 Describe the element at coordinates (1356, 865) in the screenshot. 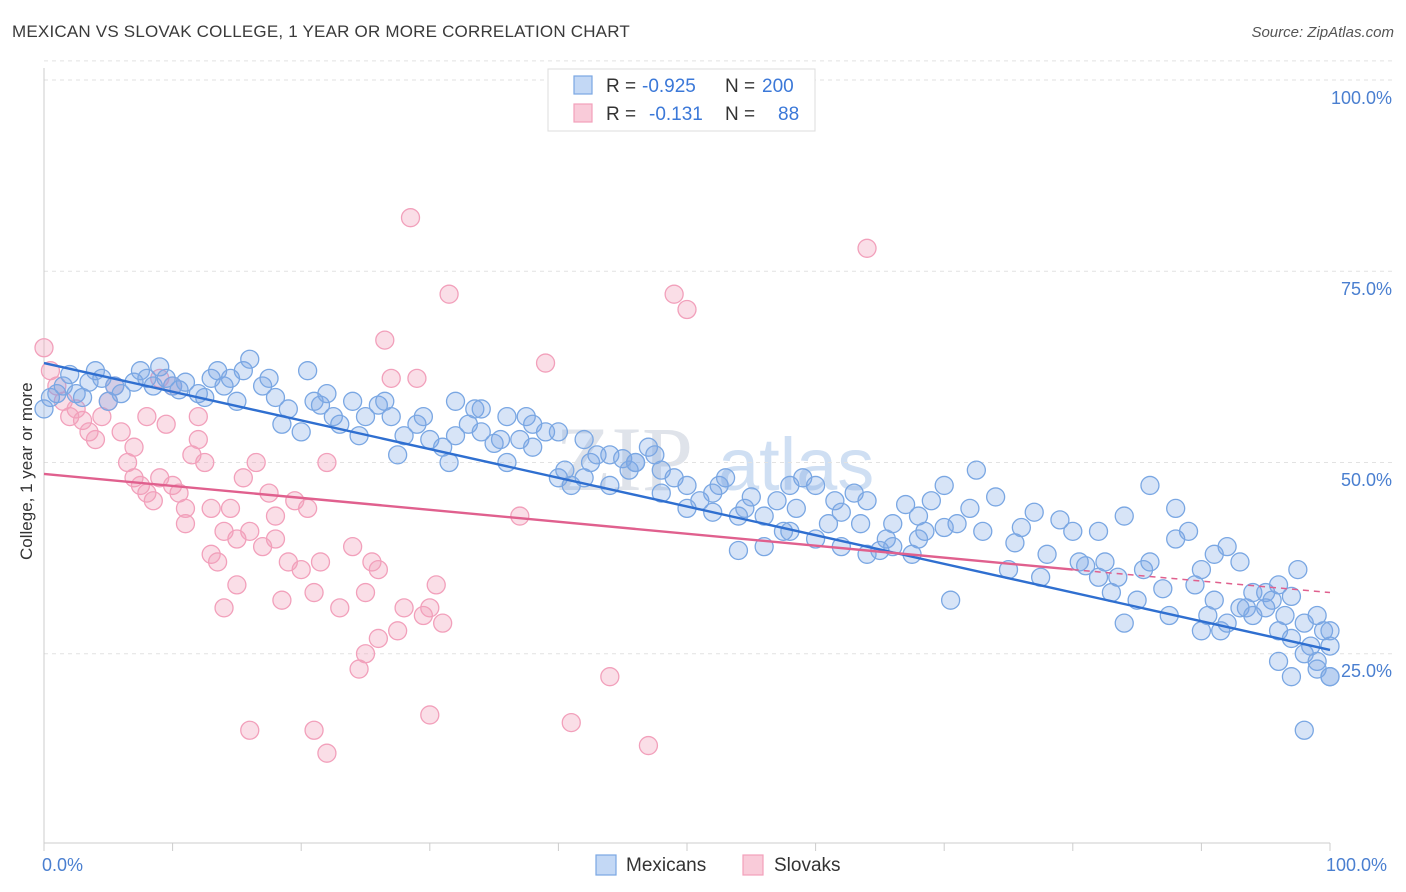

I see `x-tick-label-100: 100.0%` at that location.